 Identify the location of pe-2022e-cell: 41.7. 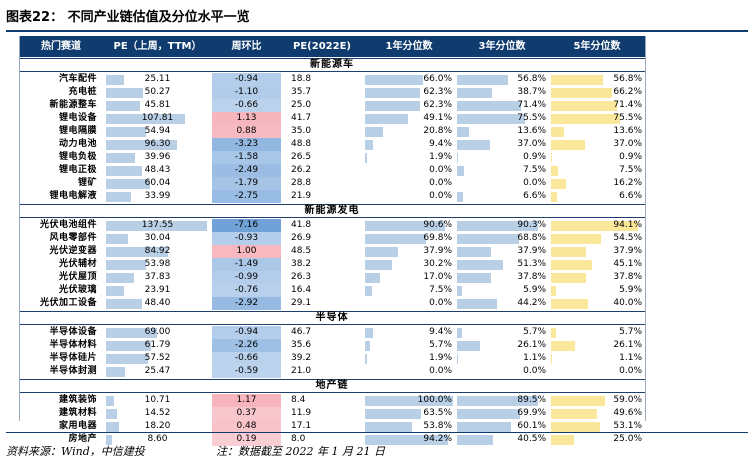
(322, 118).